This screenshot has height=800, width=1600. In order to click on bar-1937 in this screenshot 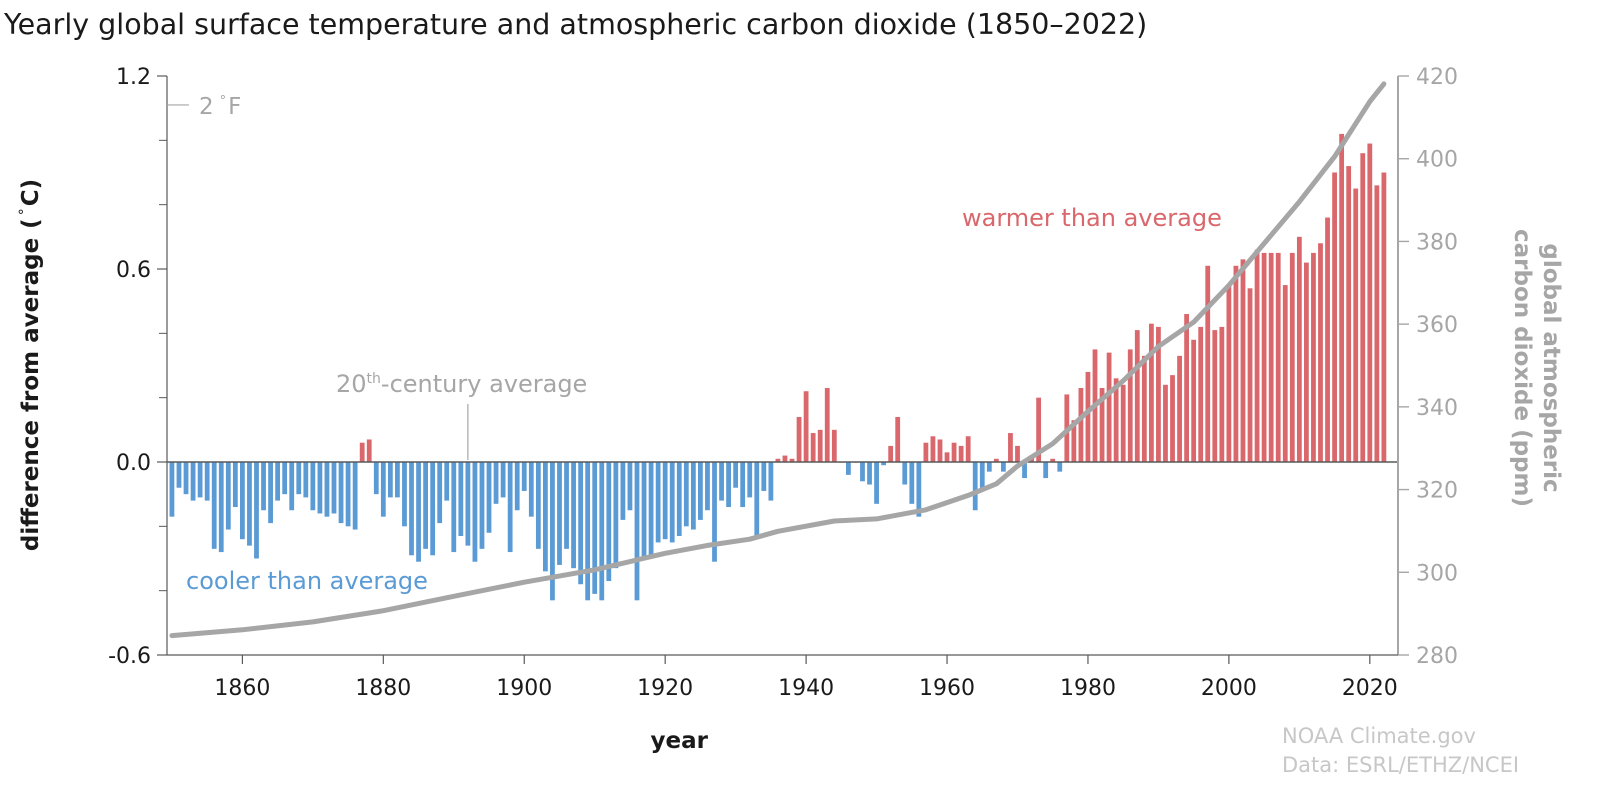, I will do `click(785, 458)`.